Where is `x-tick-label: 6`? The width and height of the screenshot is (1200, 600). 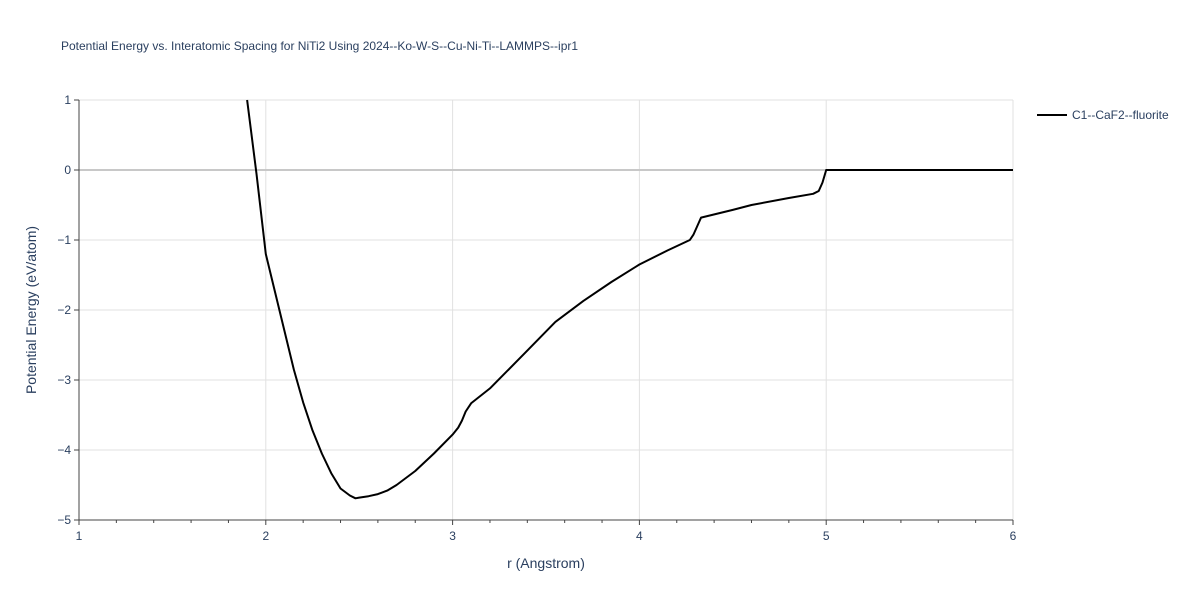 x-tick-label: 6 is located at coordinates (1013, 536).